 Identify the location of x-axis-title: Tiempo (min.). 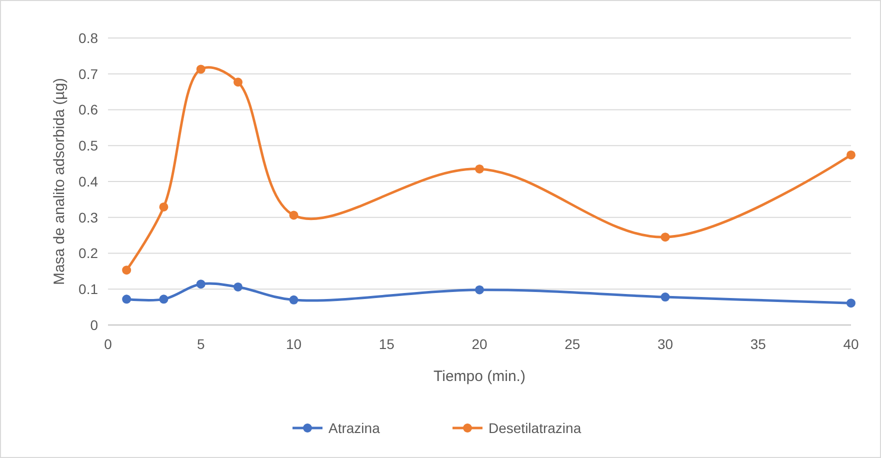
(480, 376).